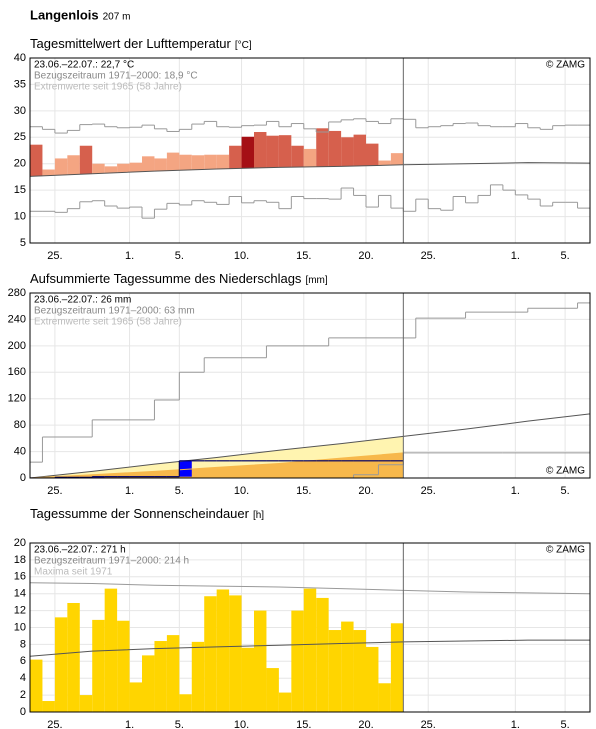 The height and width of the screenshot is (729, 596). What do you see at coordinates (131, 43) in the screenshot?
I see `title-text: Tagesmittelwert der Lufttemperatur` at bounding box center [131, 43].